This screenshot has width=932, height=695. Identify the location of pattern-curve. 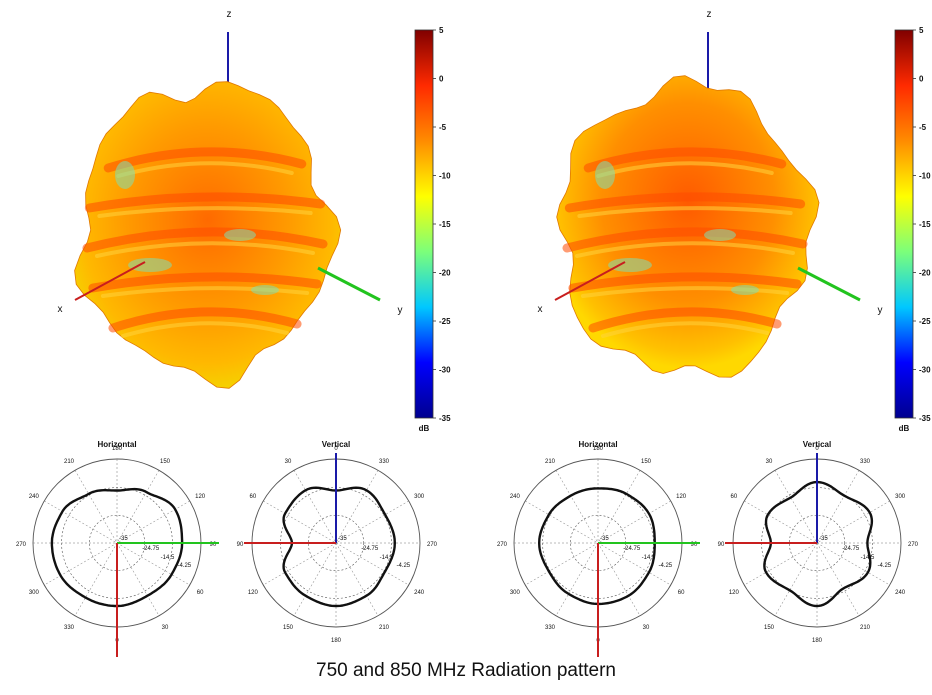
(818, 544).